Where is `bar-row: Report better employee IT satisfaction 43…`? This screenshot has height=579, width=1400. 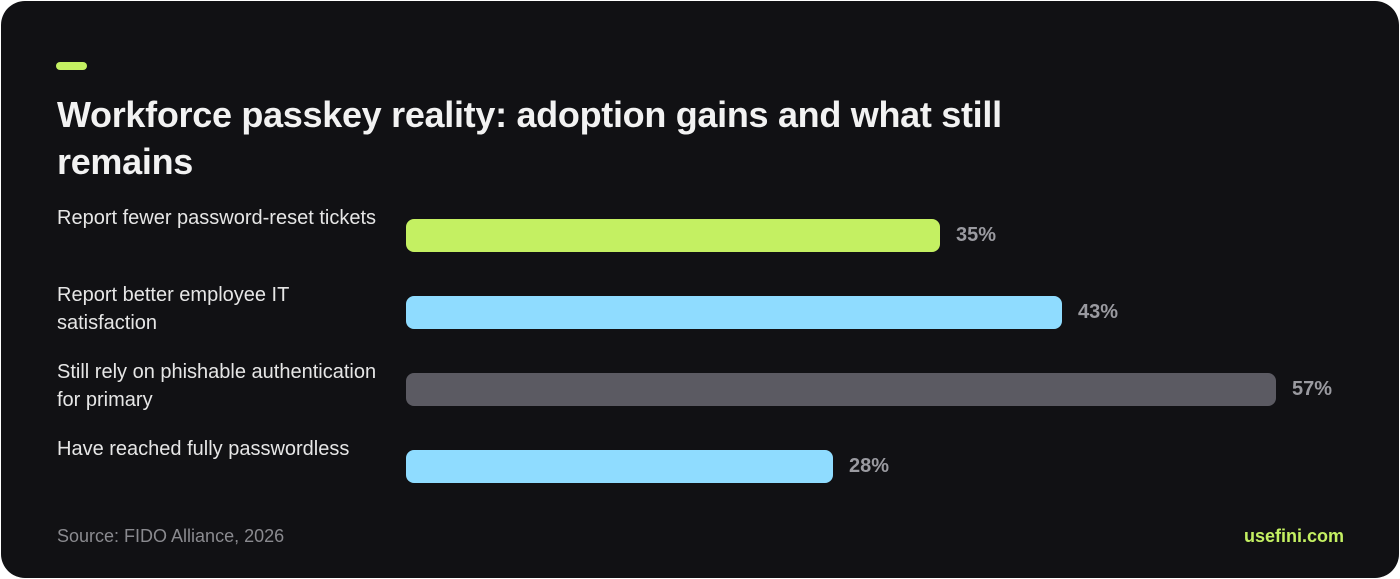 bar-row: Report better employee IT satisfaction 43… is located at coordinates (700, 313).